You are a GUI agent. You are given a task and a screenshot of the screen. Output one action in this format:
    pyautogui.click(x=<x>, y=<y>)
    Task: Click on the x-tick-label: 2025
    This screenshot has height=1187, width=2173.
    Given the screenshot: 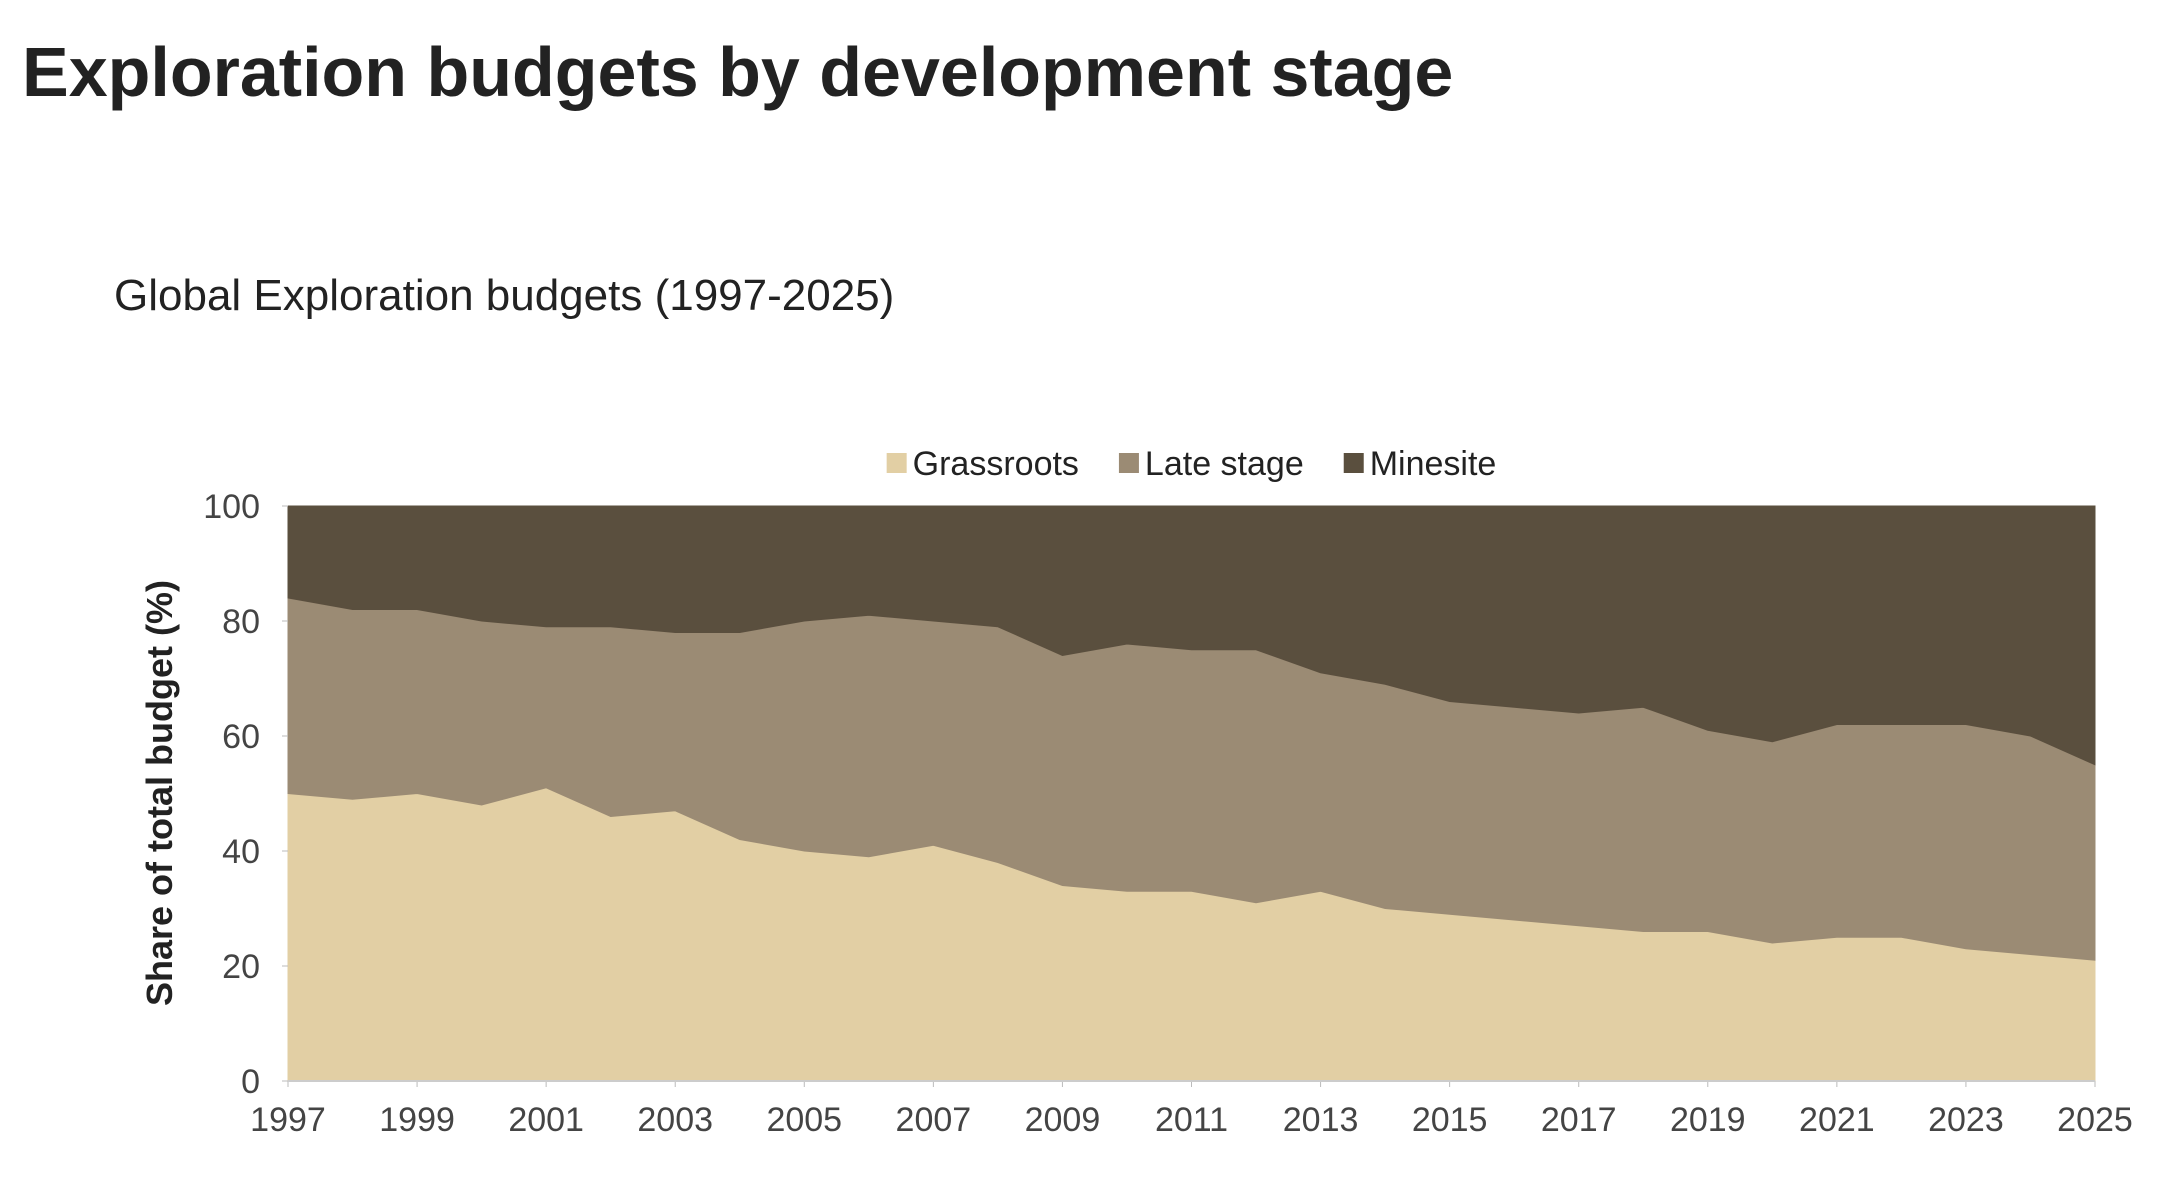 What is the action you would take?
    pyautogui.click(x=2095, y=1120)
    